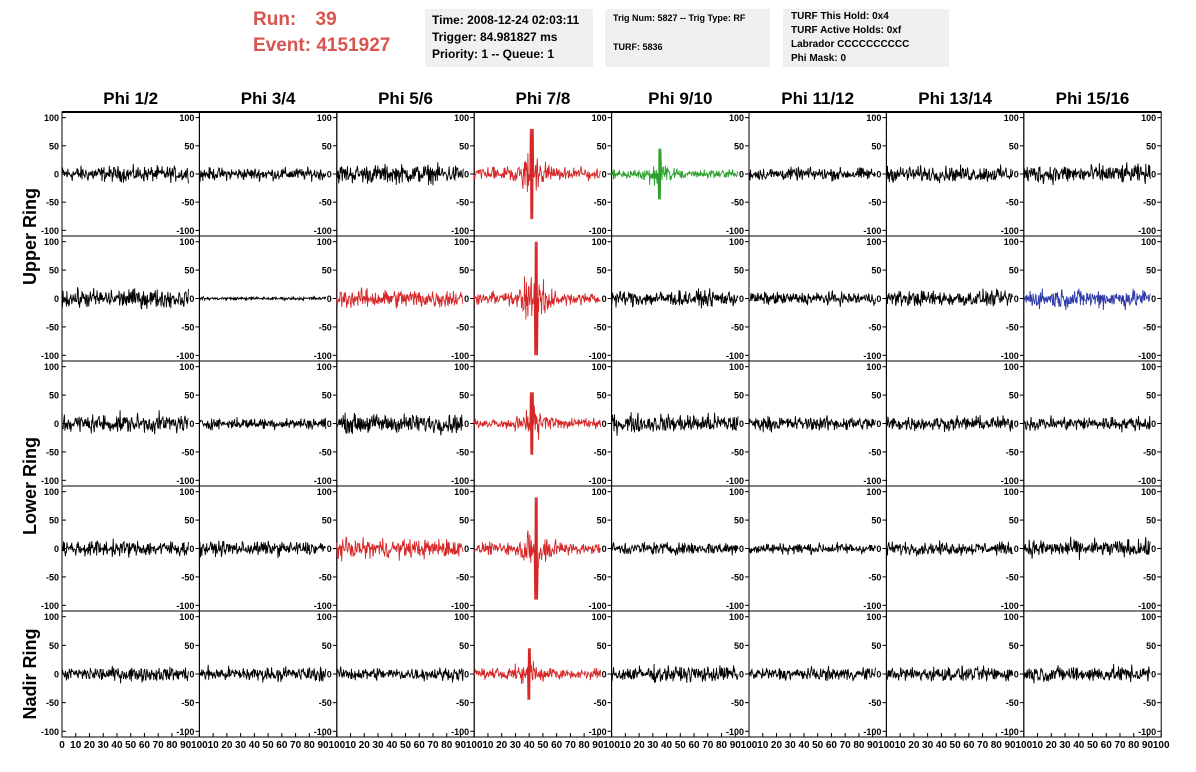 This screenshot has width=1196, height=772. I want to click on trig-num-text: Trig Num: 5827 -- Trig Type: RF, so click(679, 18).